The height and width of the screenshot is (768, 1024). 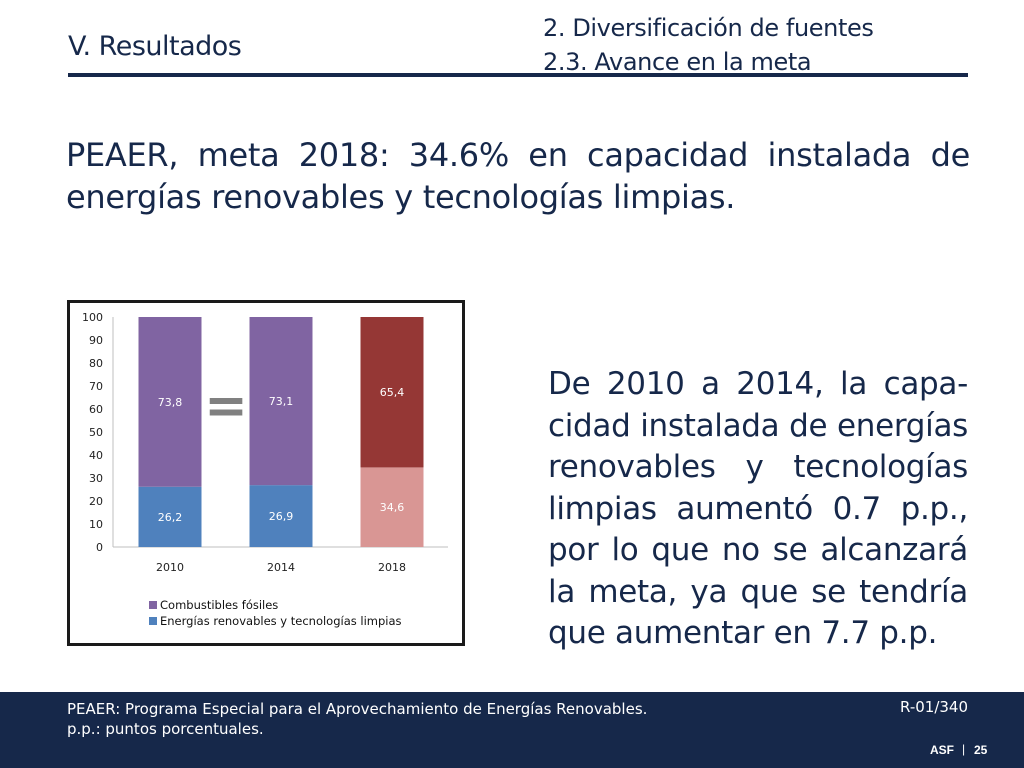 I want to click on y-tick-label: 20, so click(x=96, y=501).